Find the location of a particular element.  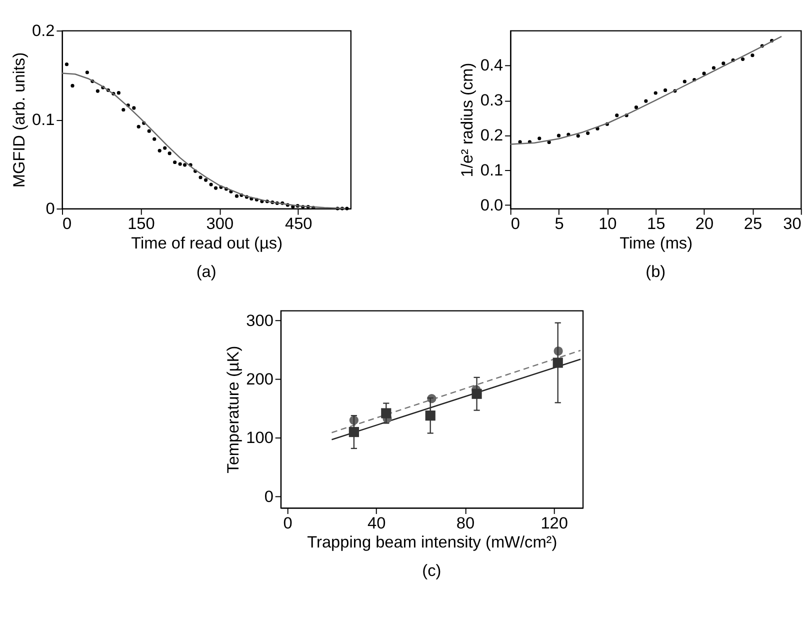

x-axis-title: Time of read out (µs) is located at coordinates (207, 243).